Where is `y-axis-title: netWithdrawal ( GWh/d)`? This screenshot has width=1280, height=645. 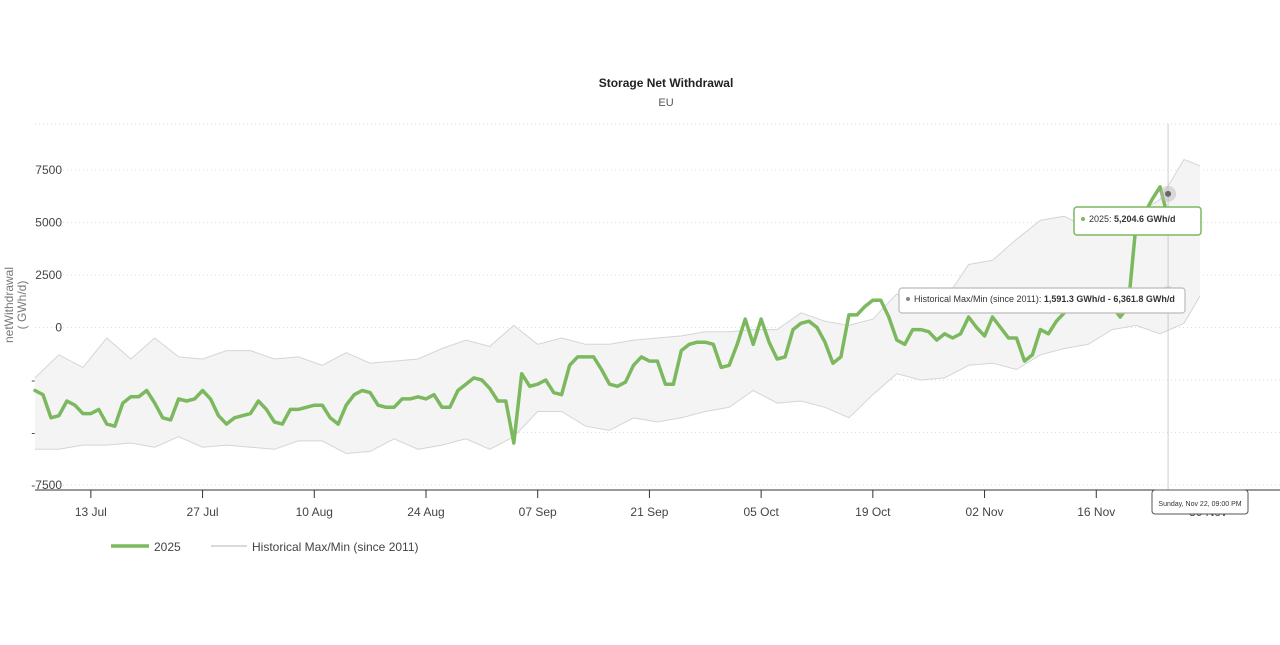
y-axis-title: netWithdrawal ( GWh/d) is located at coordinates (15, 305).